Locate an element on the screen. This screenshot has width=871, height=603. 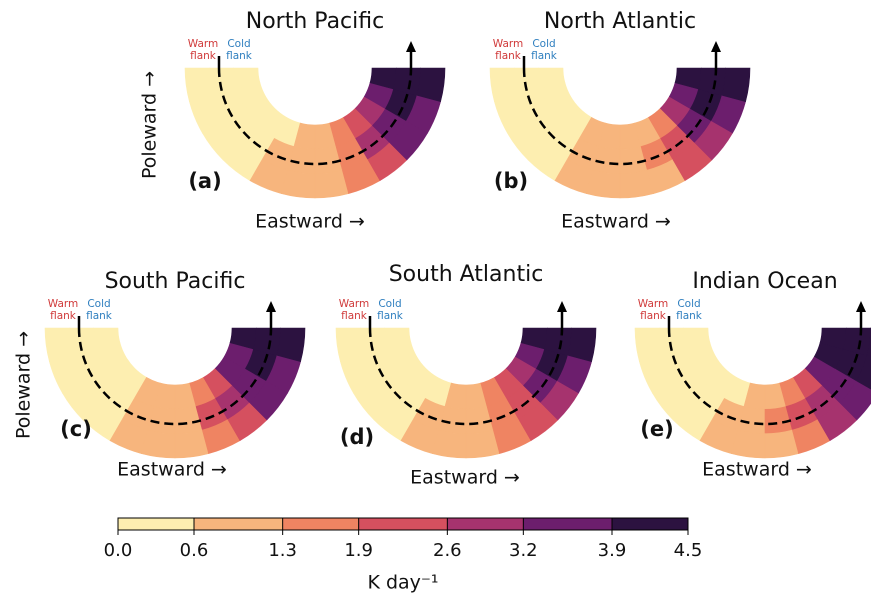
colorbar-tick-label: 3.2 is located at coordinates (523, 550).